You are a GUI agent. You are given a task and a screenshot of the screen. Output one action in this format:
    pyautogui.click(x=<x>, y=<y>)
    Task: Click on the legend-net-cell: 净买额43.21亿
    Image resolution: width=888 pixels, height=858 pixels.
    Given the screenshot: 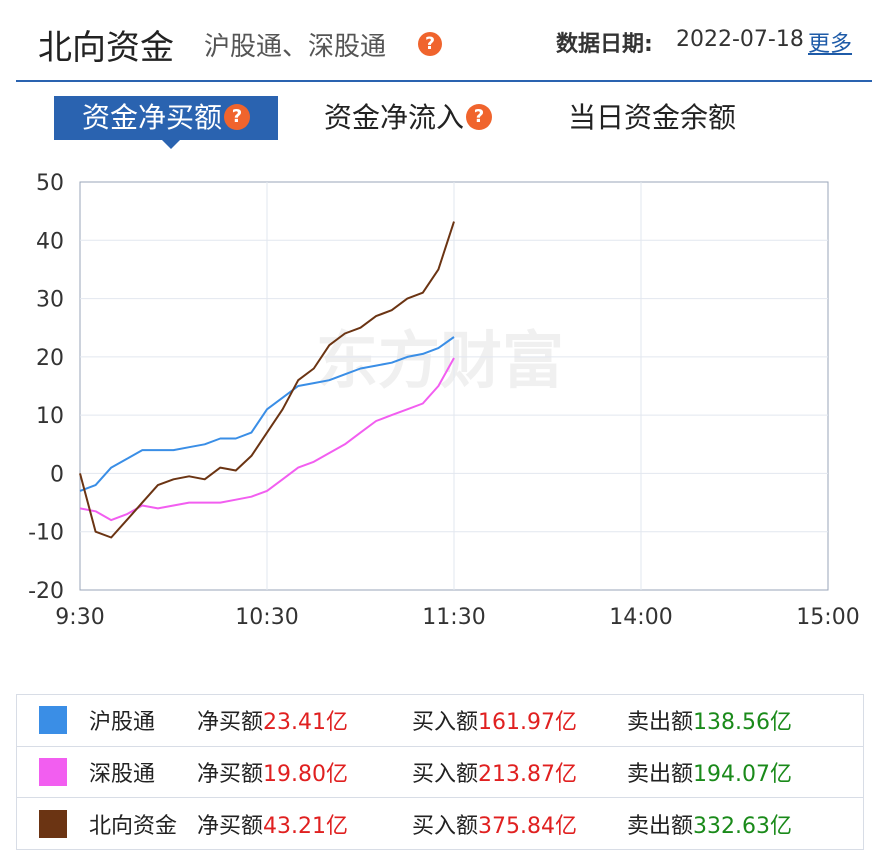 What is the action you would take?
    pyautogui.click(x=304, y=823)
    